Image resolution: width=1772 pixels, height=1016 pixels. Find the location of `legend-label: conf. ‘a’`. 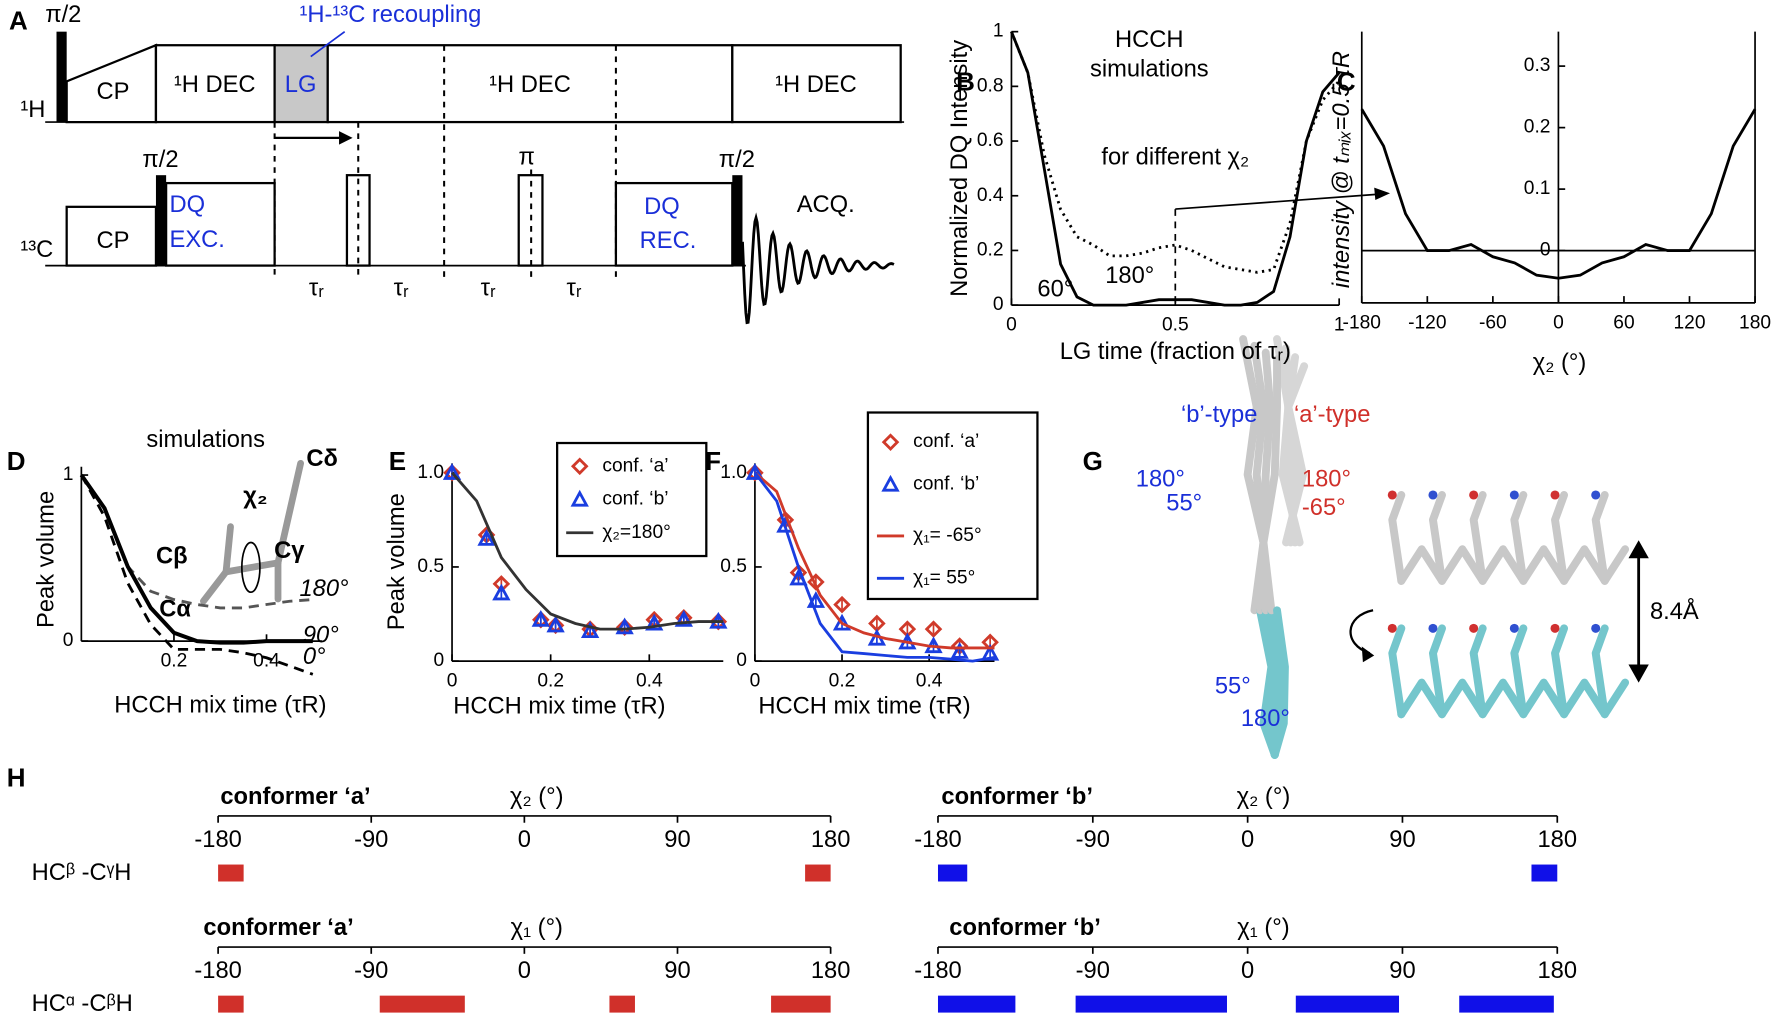

legend-label: conf. ‘a’ is located at coordinates (946, 441).